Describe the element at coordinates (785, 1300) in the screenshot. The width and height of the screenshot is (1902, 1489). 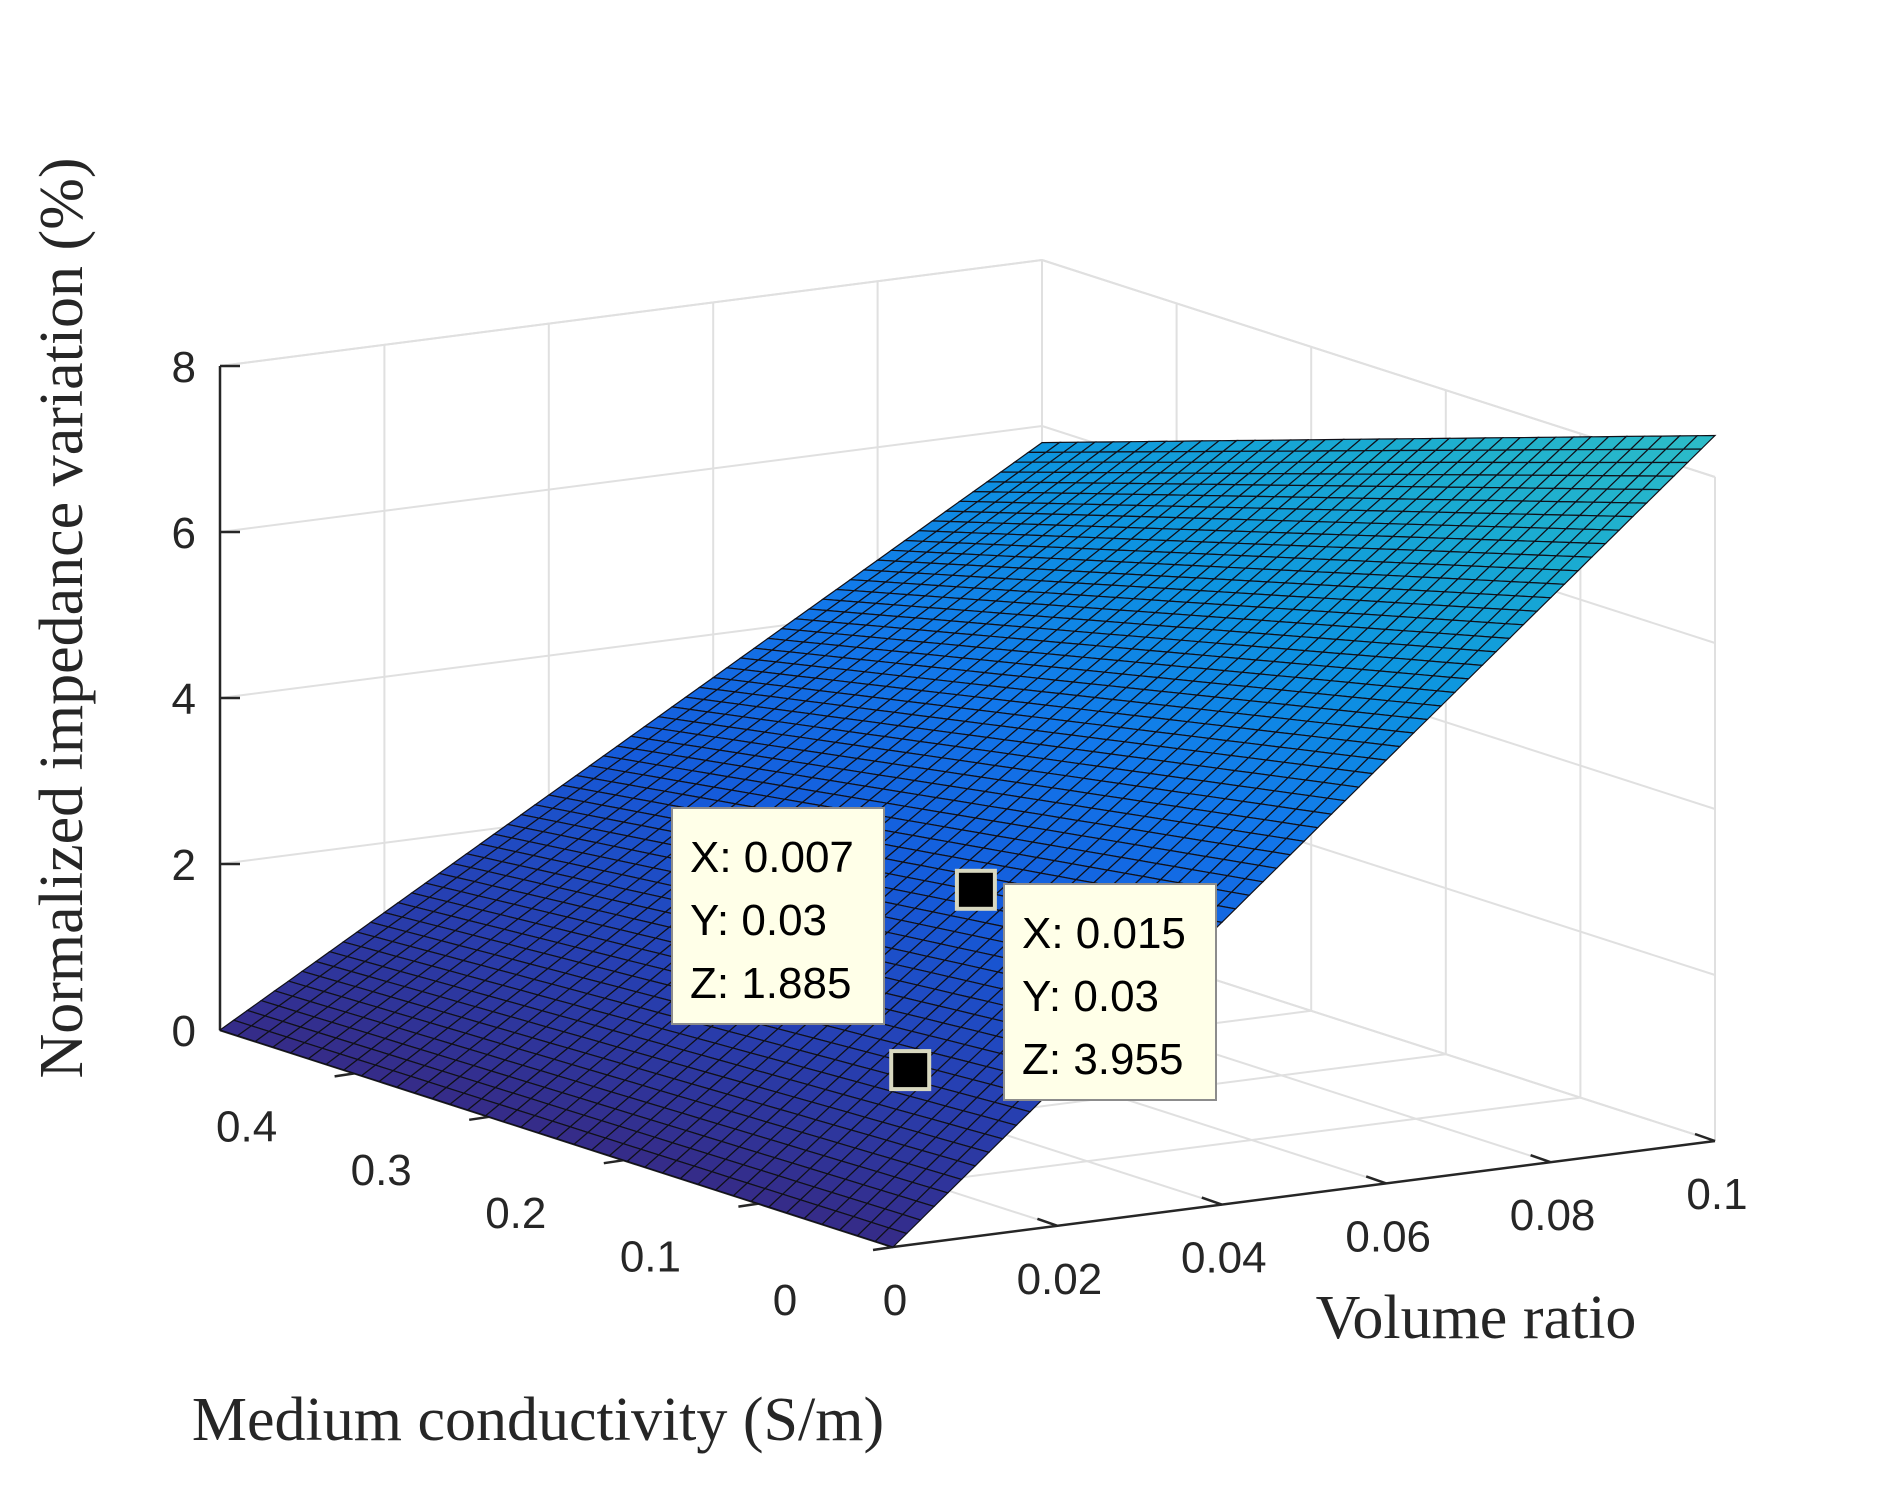
I see `y-tick-label: 0` at that location.